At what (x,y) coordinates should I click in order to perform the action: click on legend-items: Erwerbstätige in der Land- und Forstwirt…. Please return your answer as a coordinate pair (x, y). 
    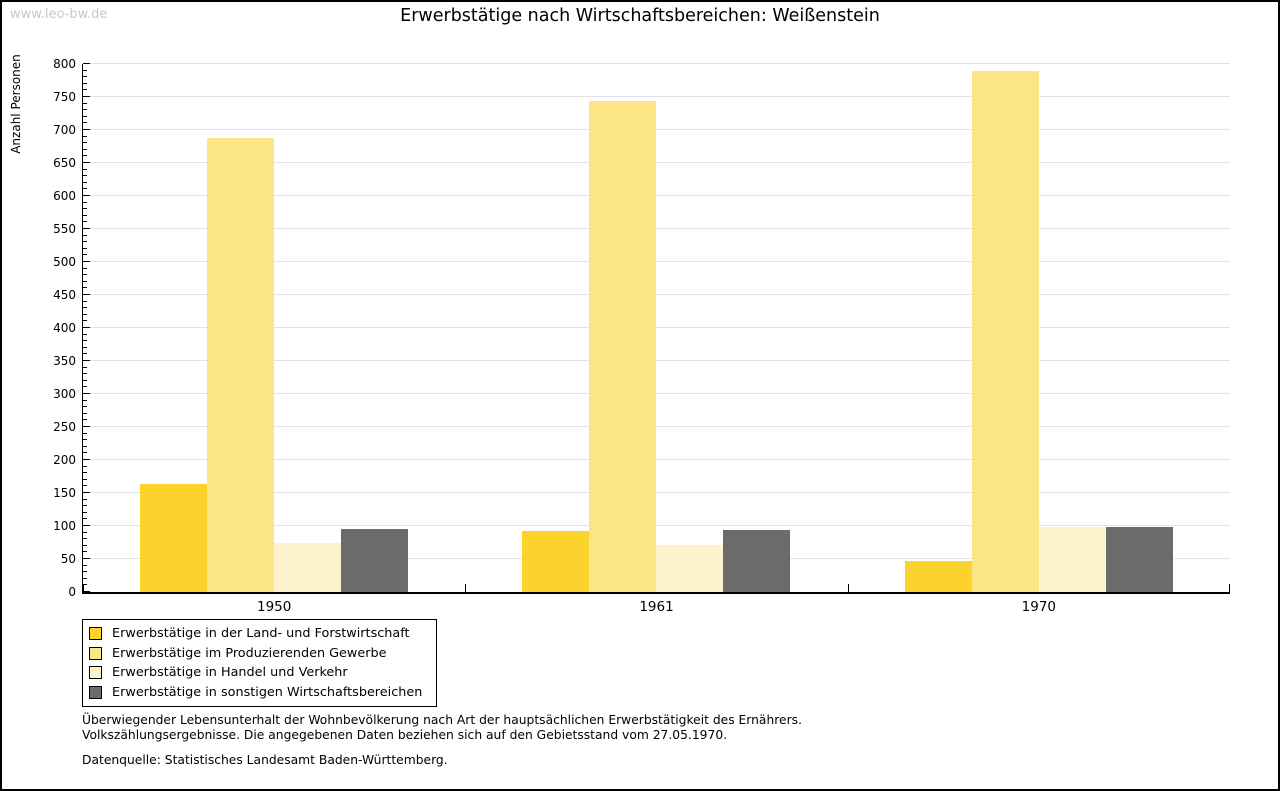
    Looking at the image, I should click on (255, 663).